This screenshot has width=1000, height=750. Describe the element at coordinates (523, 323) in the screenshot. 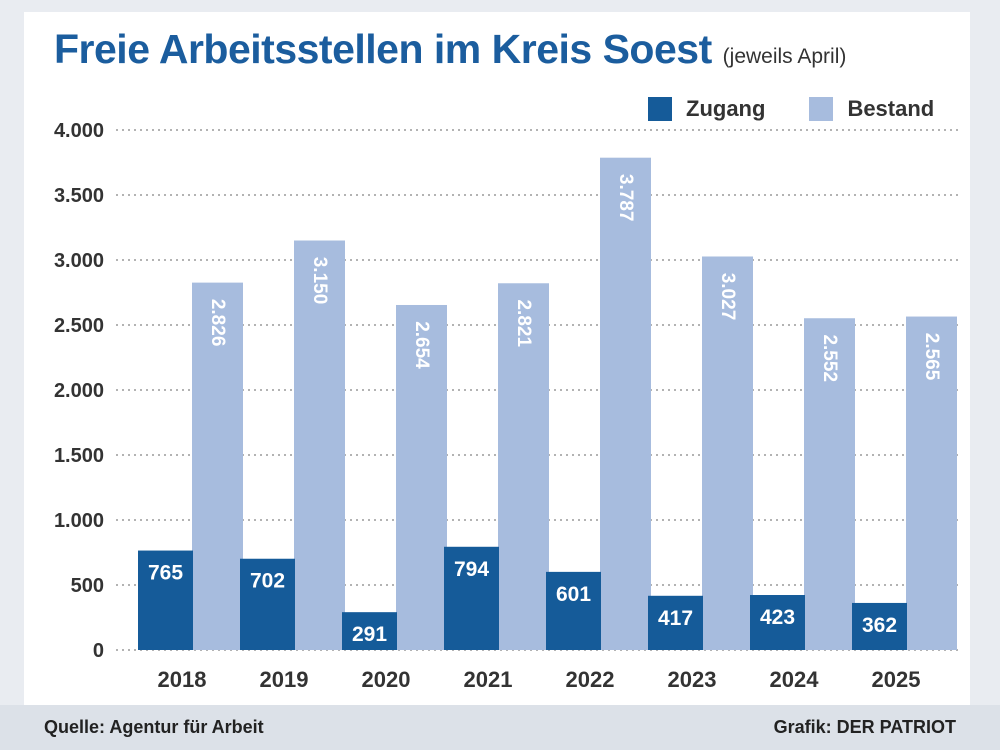

I see `bar-label-bestand: 2.821` at that location.